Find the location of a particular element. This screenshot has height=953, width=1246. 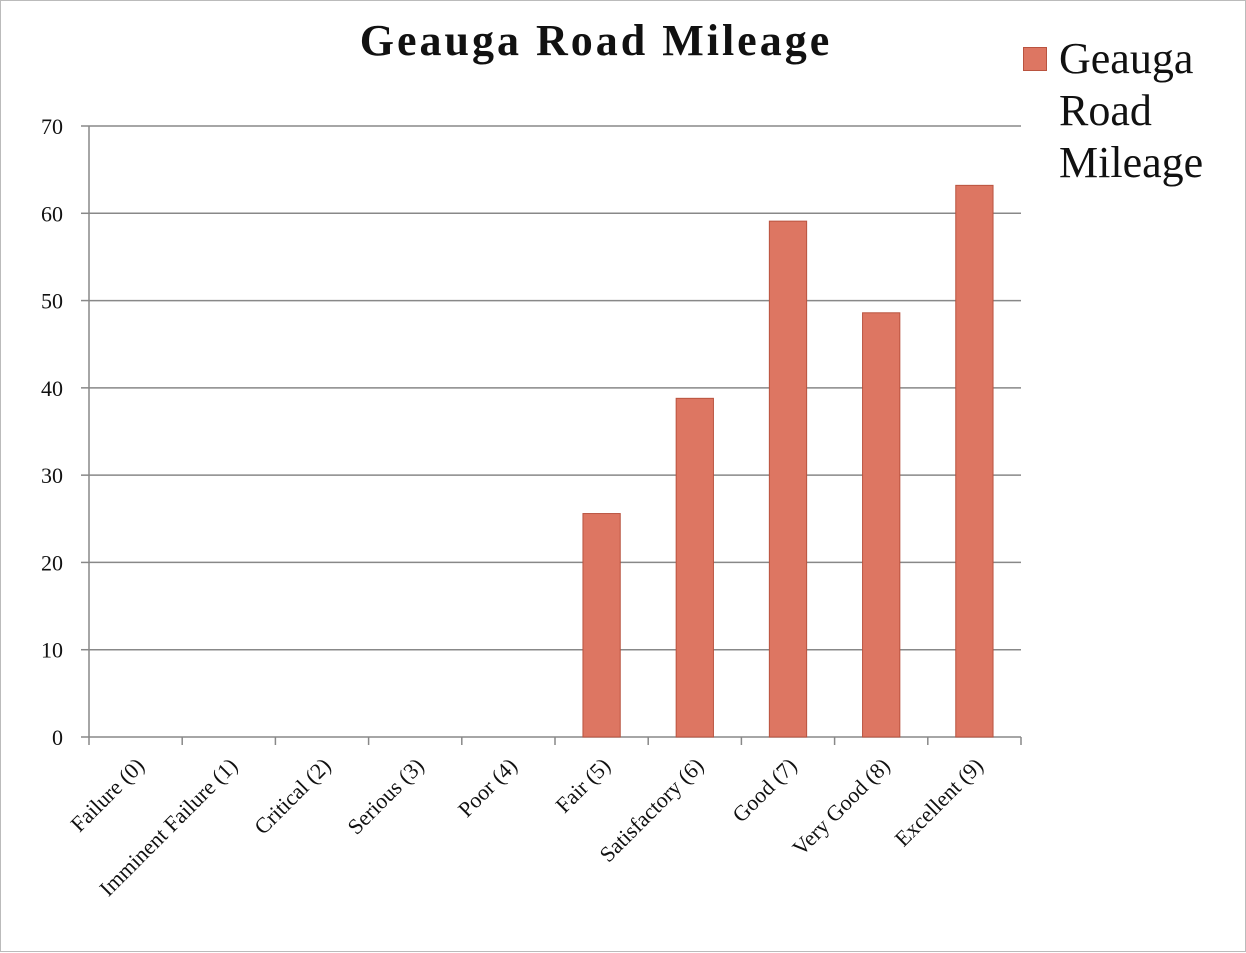

y-tick-label: 40 is located at coordinates (52, 388).